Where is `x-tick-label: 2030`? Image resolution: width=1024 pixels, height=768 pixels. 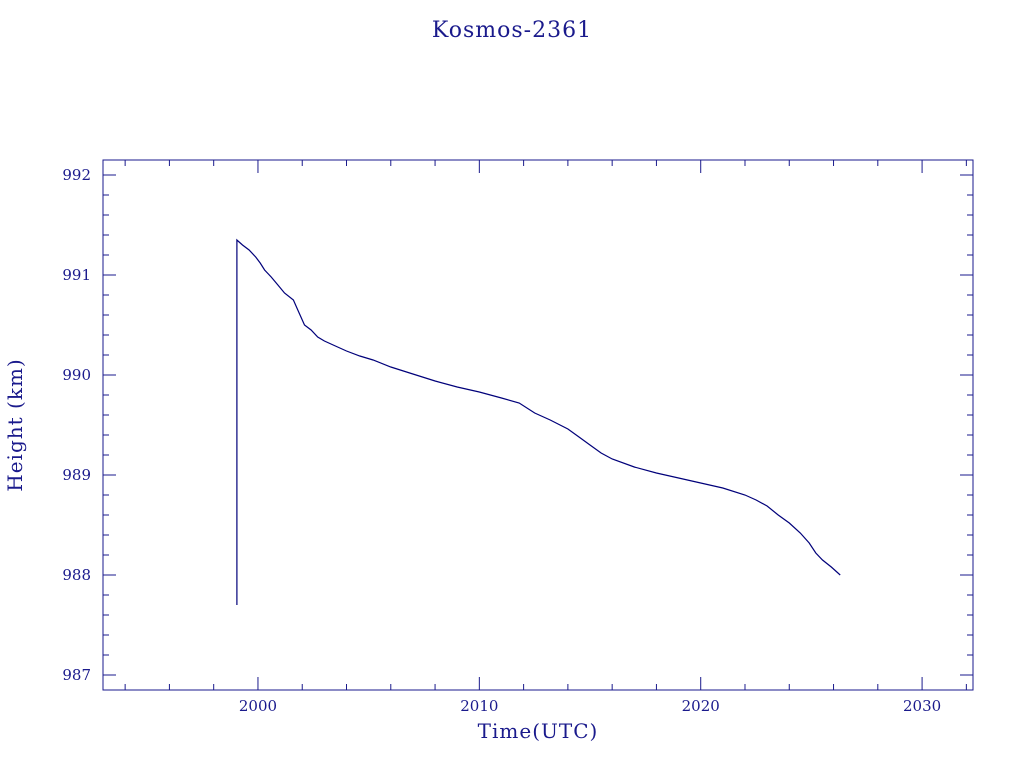 x-tick-label: 2030 is located at coordinates (922, 706).